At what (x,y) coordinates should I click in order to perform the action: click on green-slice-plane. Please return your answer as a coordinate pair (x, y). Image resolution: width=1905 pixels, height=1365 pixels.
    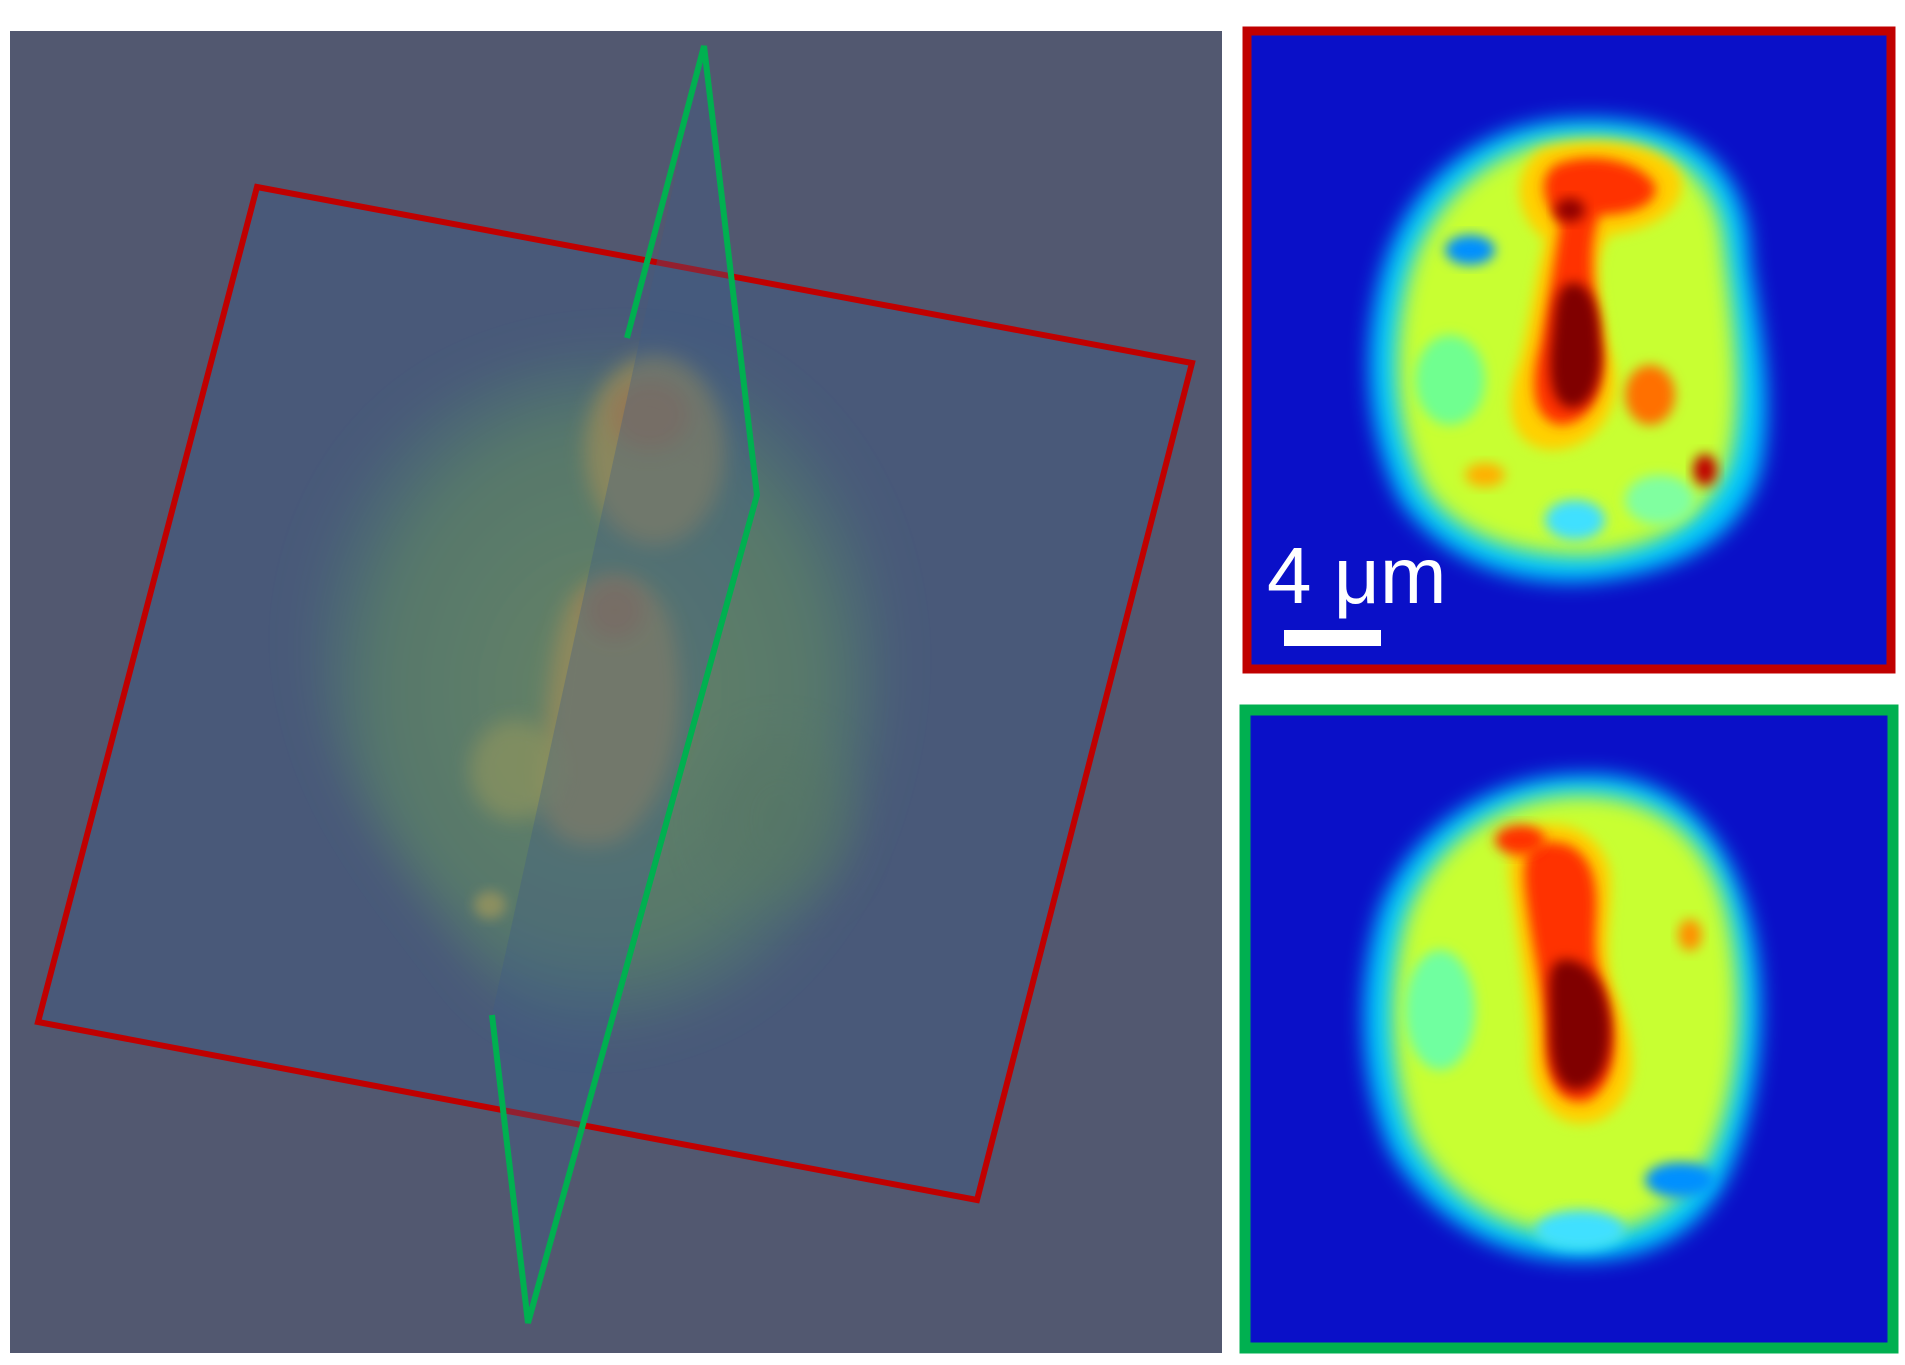
    Looking at the image, I should click on (625, 684).